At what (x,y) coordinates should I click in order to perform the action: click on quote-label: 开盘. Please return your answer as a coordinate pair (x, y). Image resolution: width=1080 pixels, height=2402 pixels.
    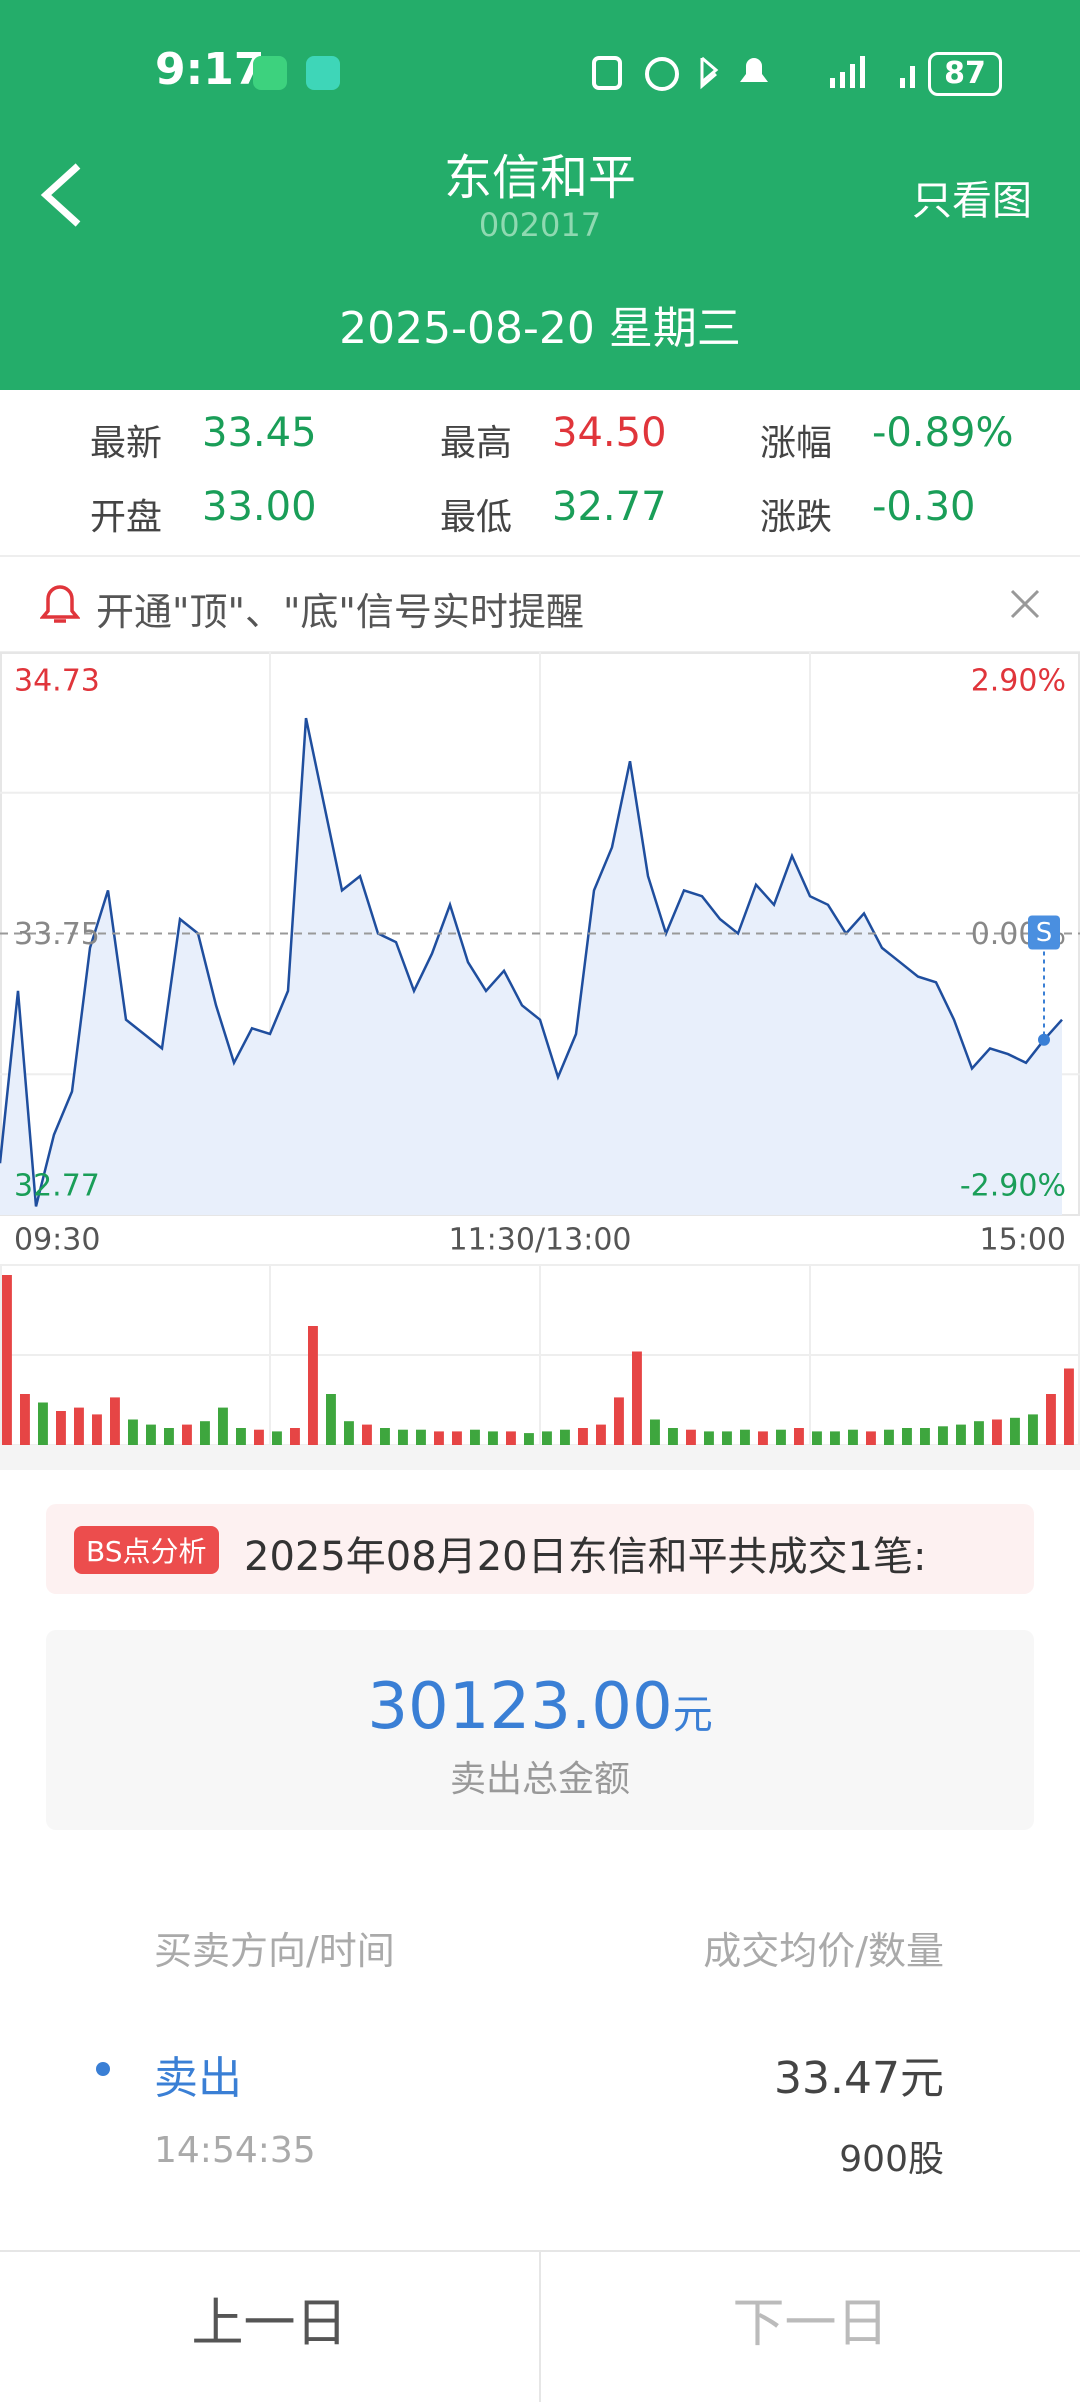
    Looking at the image, I should click on (126, 517).